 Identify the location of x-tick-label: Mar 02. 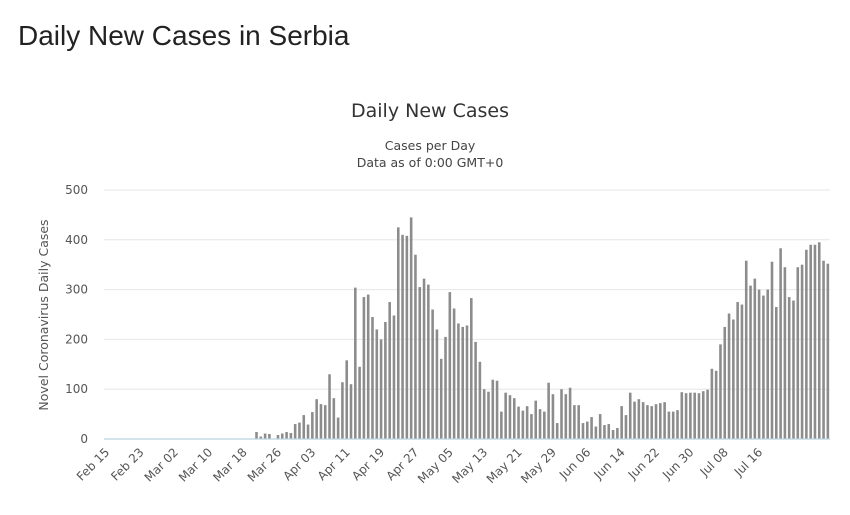
(161, 464).